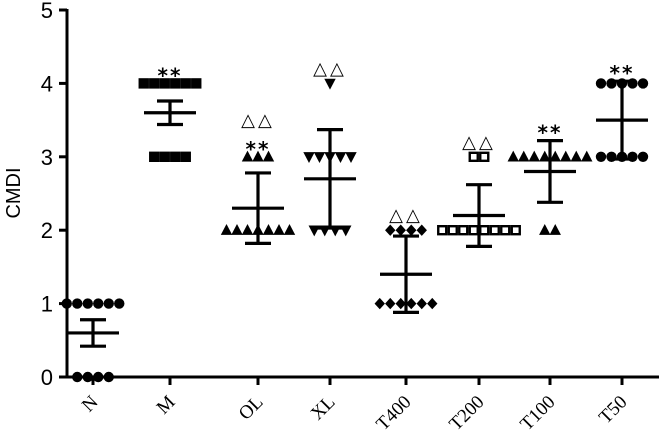 The image size is (659, 439). Describe the element at coordinates (93, 340) in the screenshot. I see `group-n` at that location.